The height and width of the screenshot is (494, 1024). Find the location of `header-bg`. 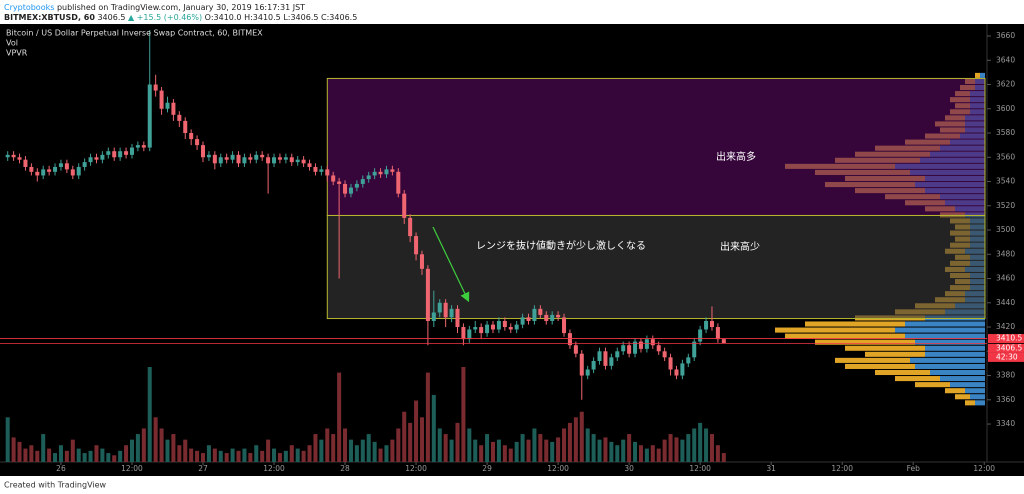

header-bg is located at coordinates (512, 12).